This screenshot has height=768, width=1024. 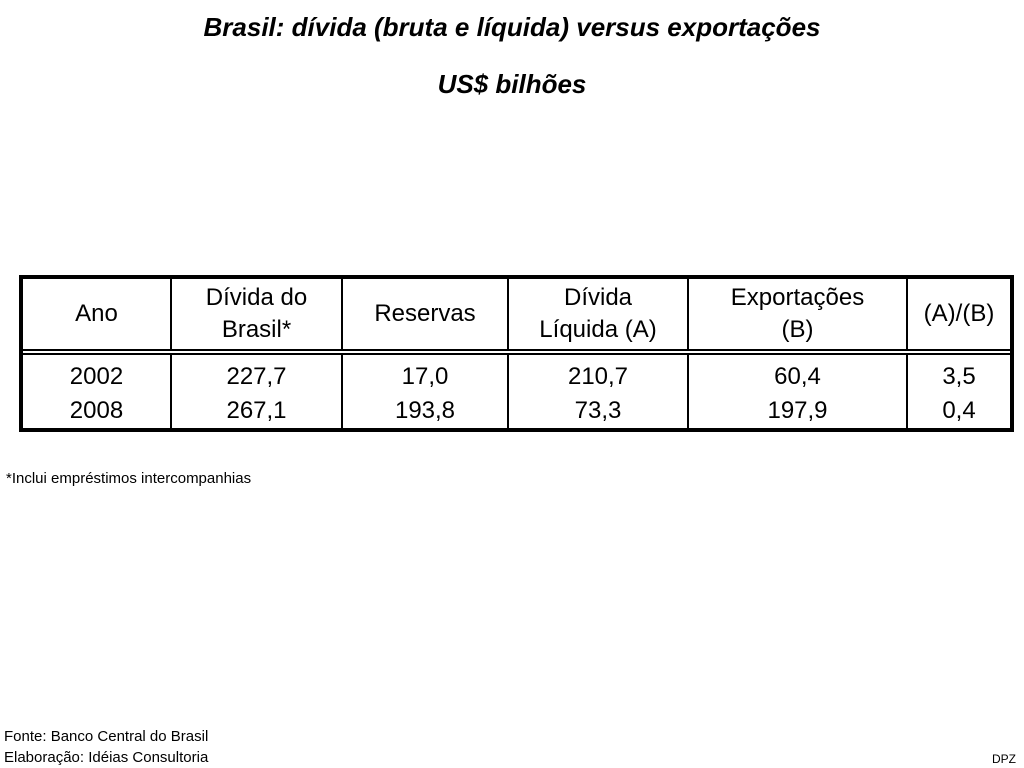 What do you see at coordinates (256, 297) in the screenshot?
I see `header-text: Dívida do` at bounding box center [256, 297].